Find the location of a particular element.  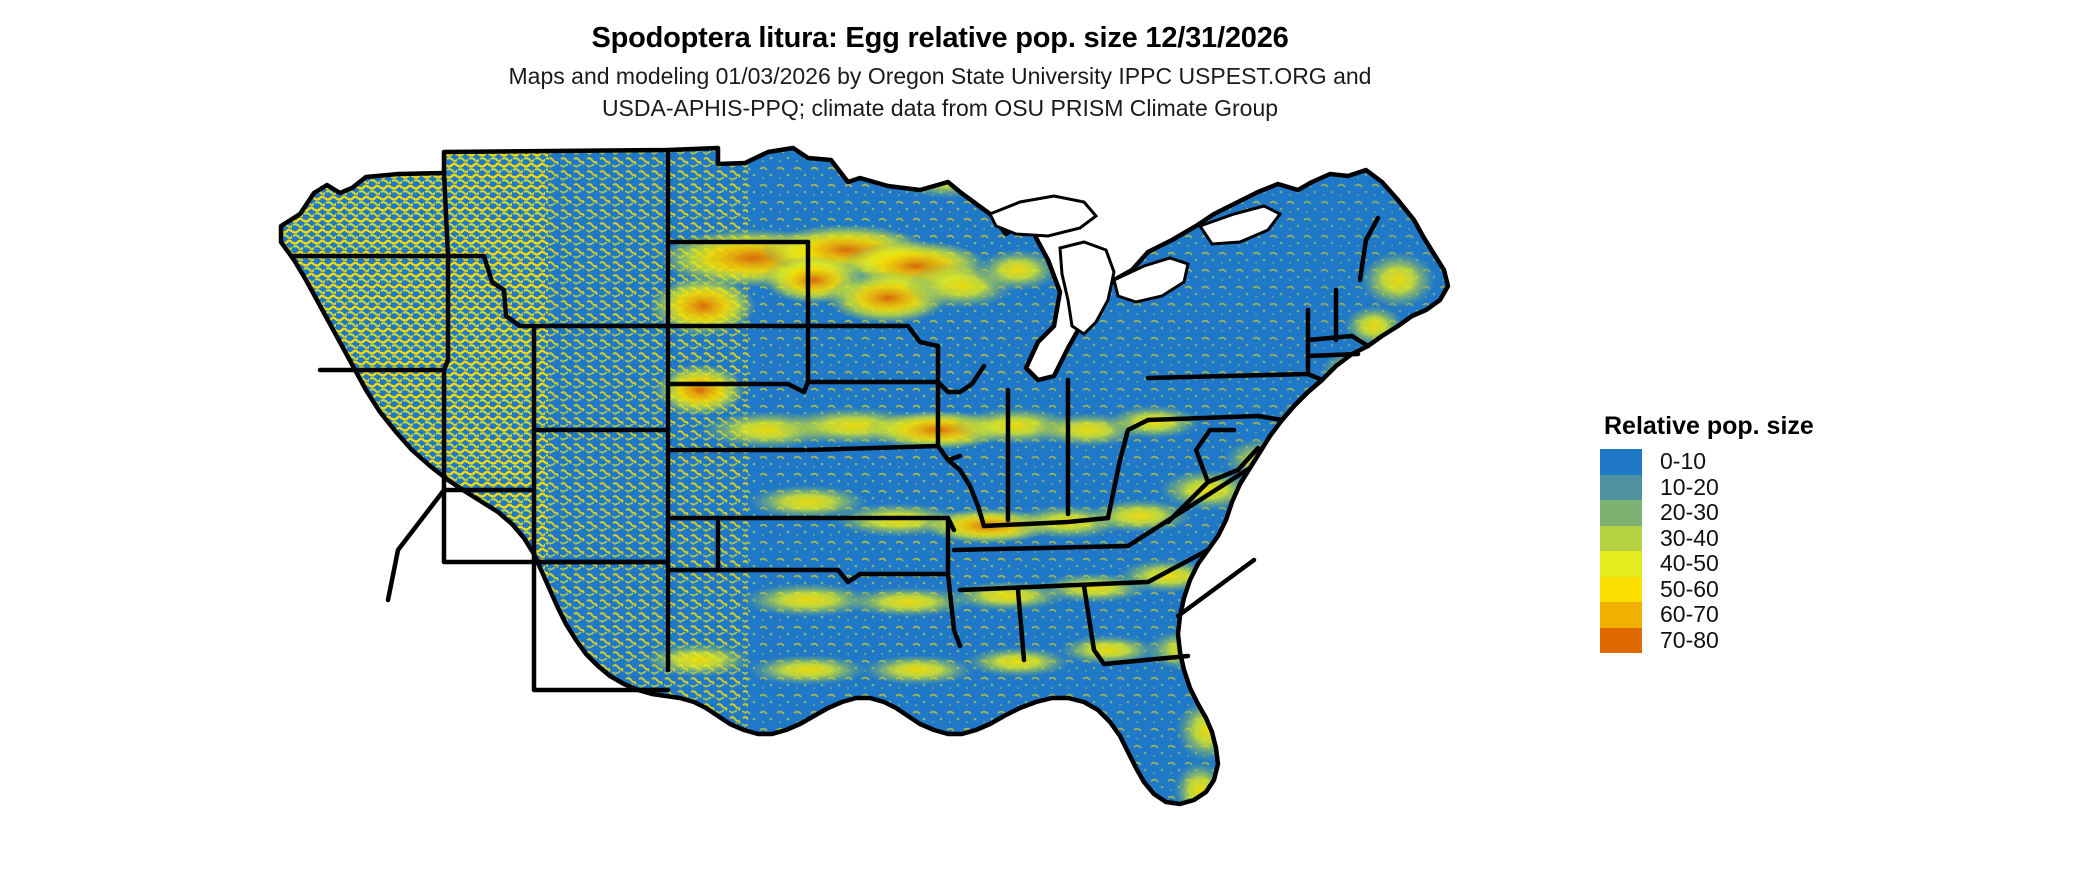

texture-northeast is located at coordinates (1378, 476).